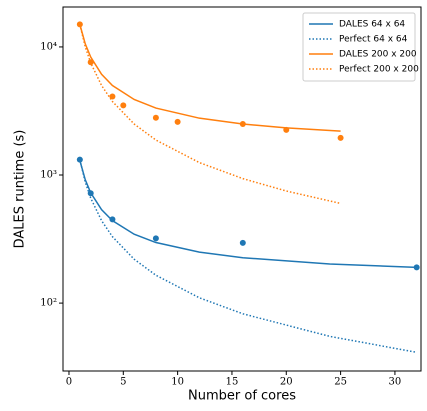  What do you see at coordinates (69, 382) in the screenshot?
I see `x-tick-label: 0` at bounding box center [69, 382].